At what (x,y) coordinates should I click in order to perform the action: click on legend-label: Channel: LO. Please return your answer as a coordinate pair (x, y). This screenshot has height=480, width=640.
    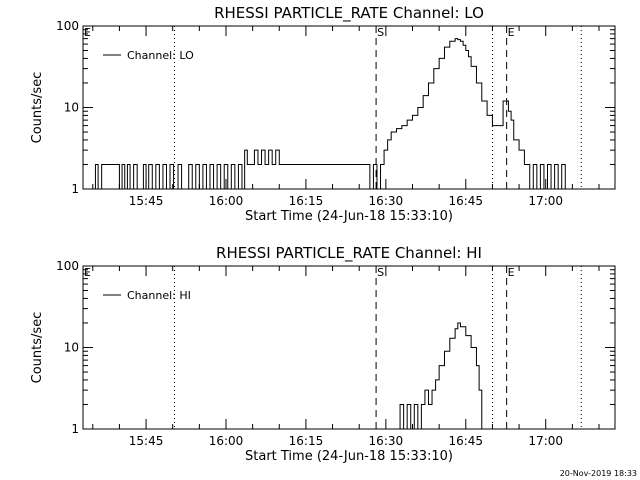
    Looking at the image, I should click on (160, 55).